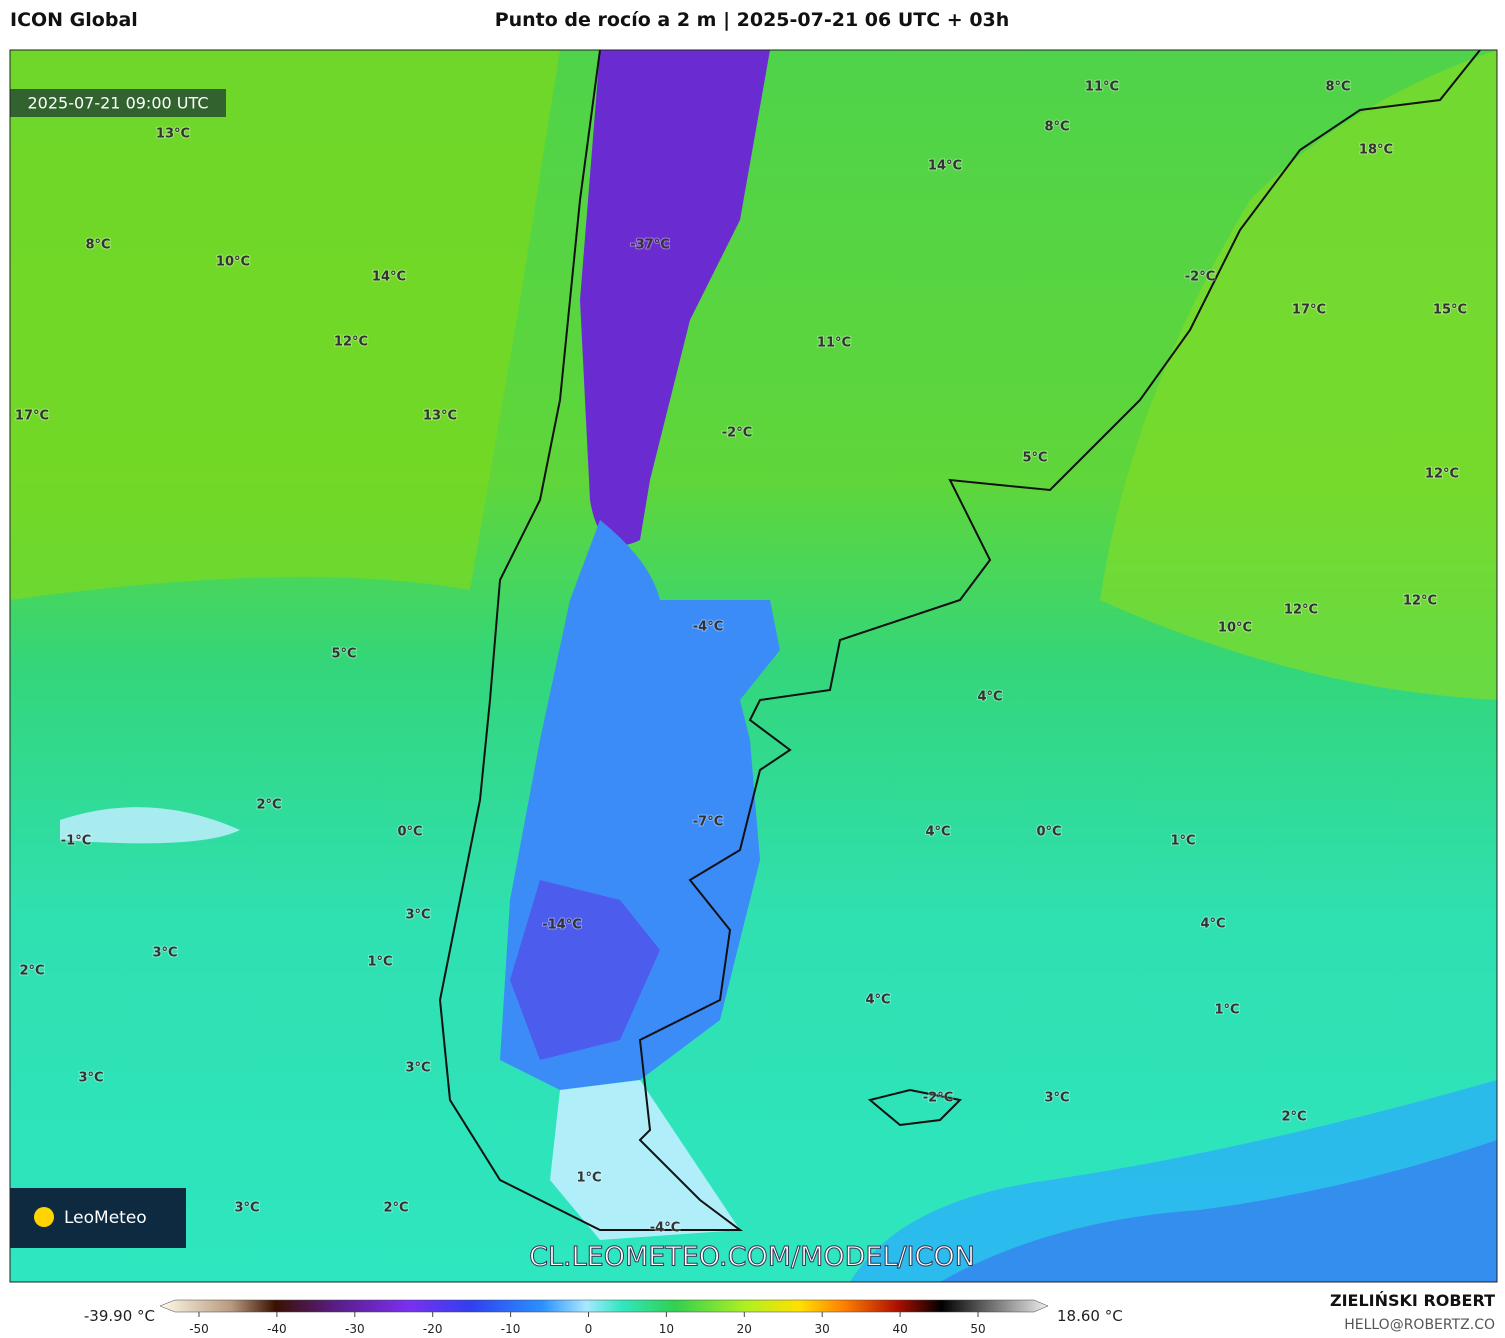 This screenshot has height=1338, width=1505. Describe the element at coordinates (822, 1329) in the screenshot. I see `colorbar-tick-label: 30` at that location.